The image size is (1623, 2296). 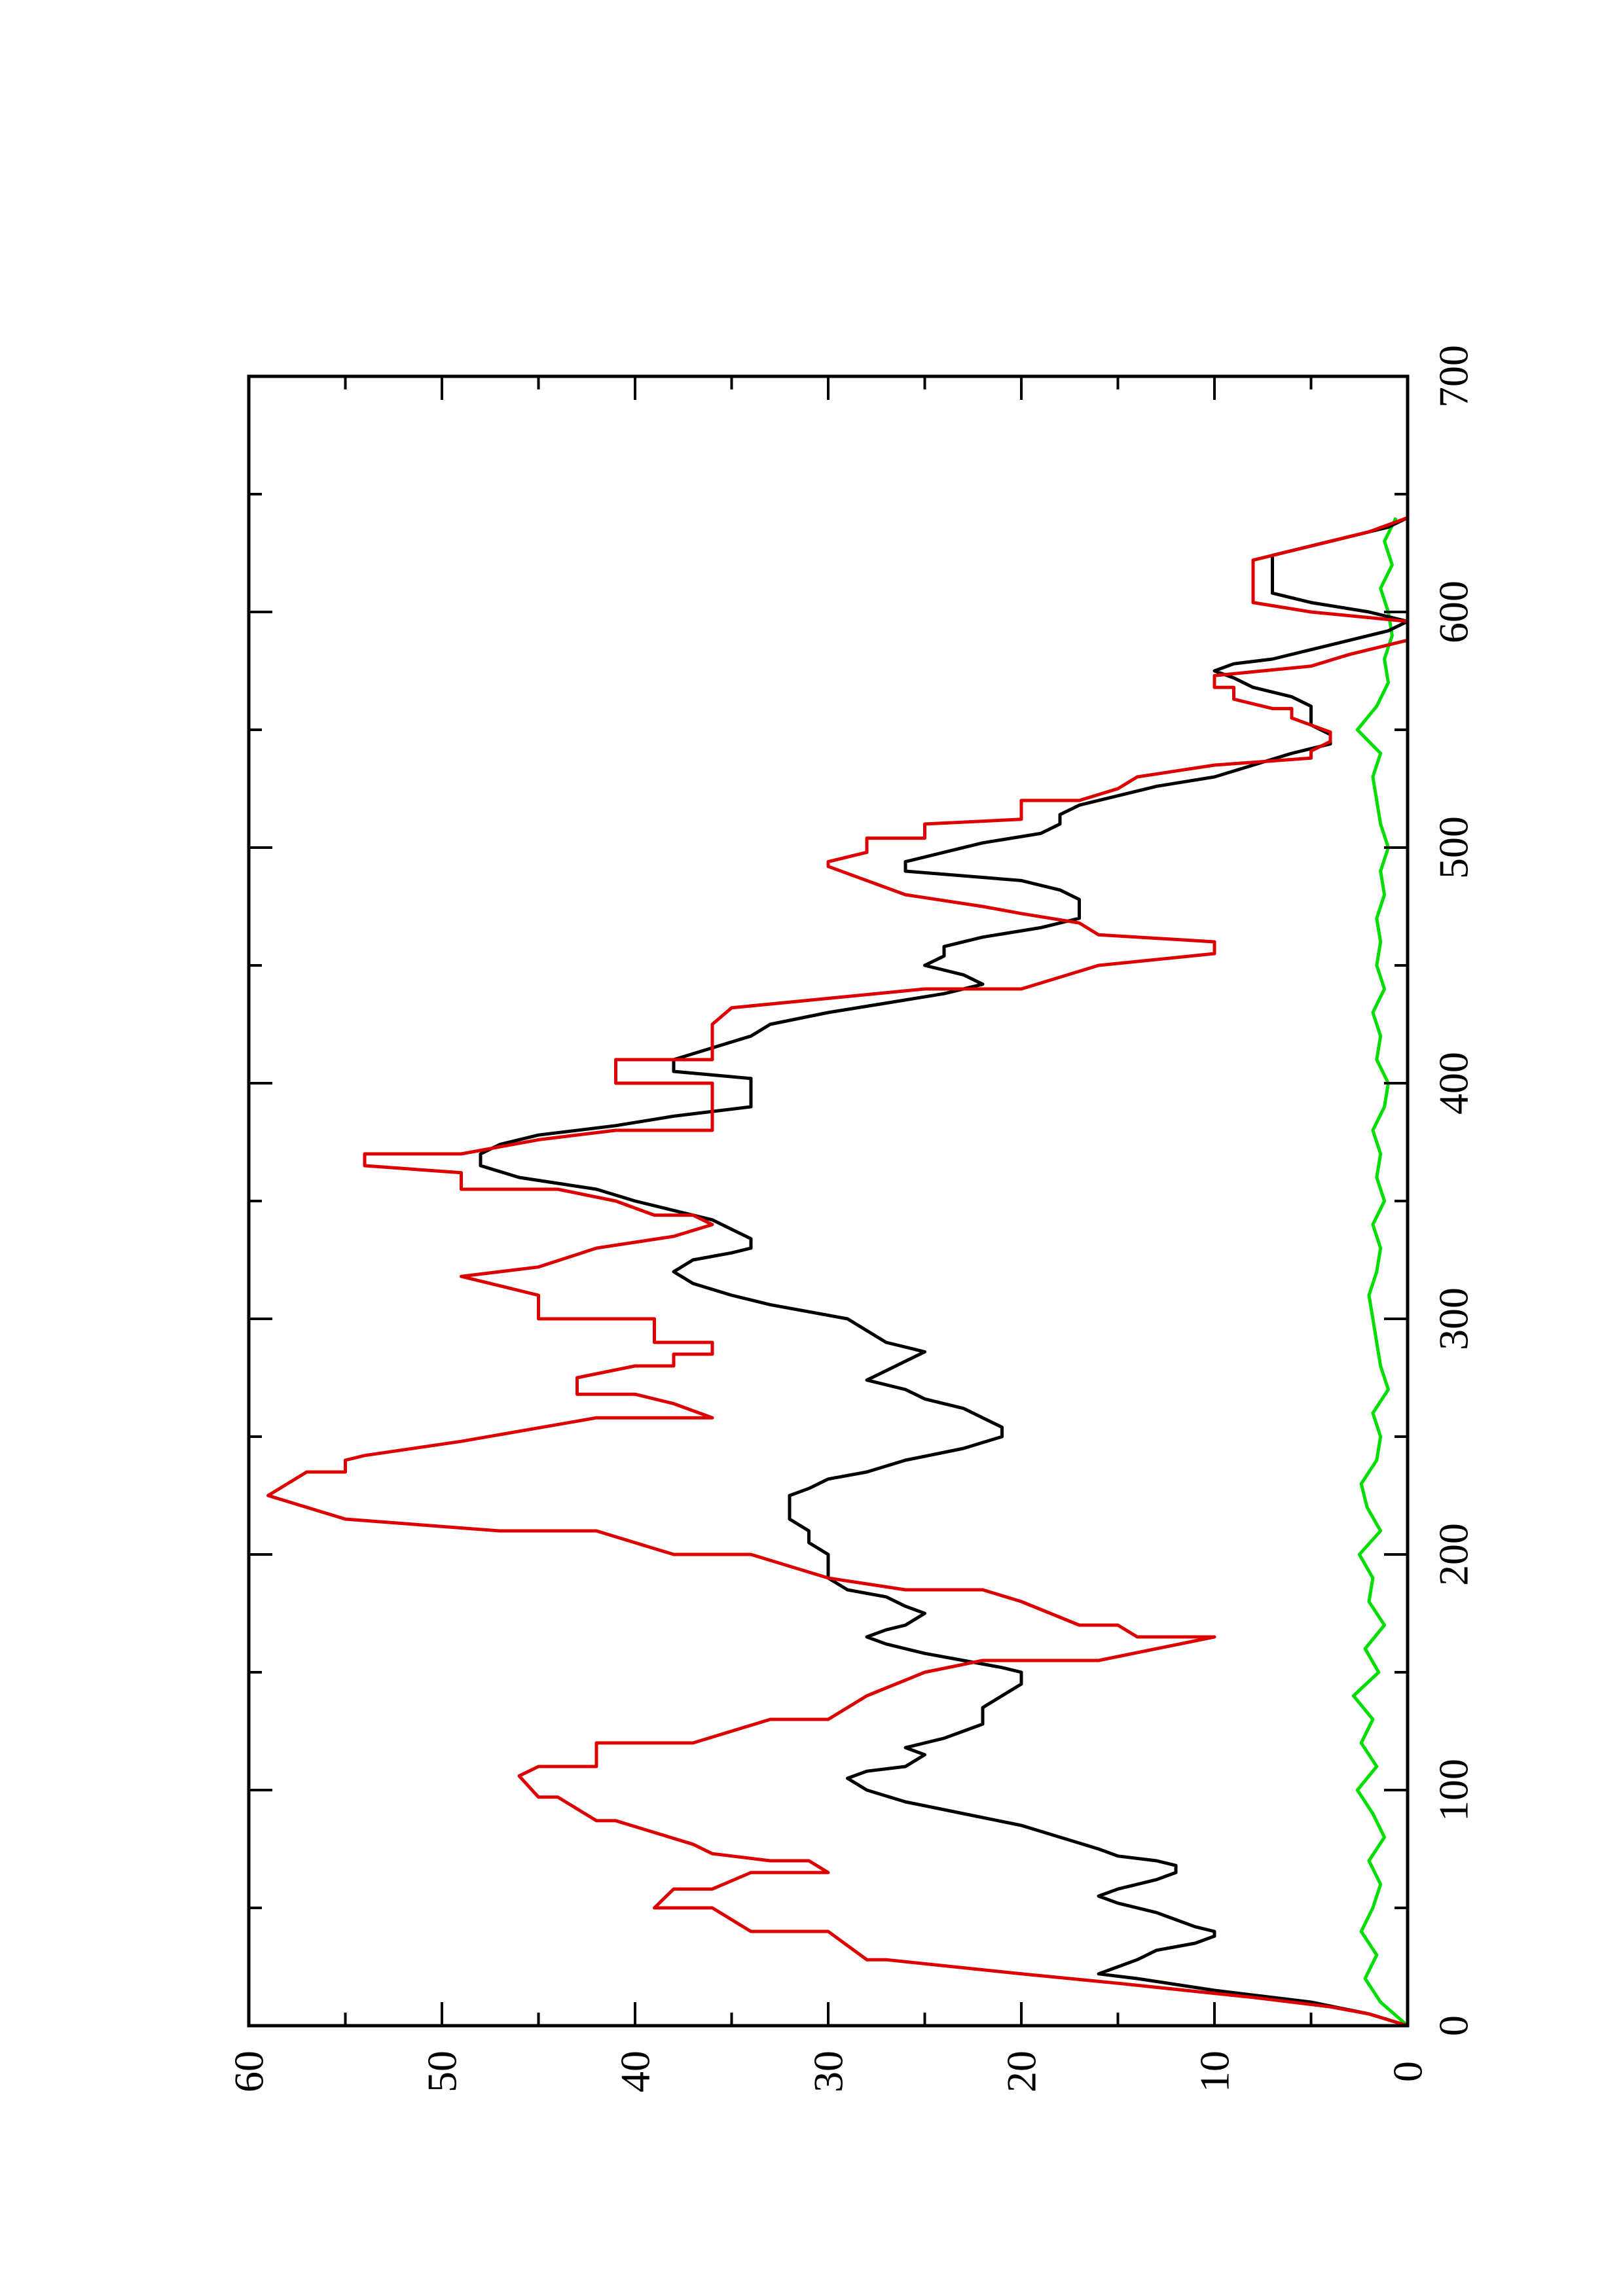 I want to click on x-tick-label: 200, so click(x=1454, y=1554).